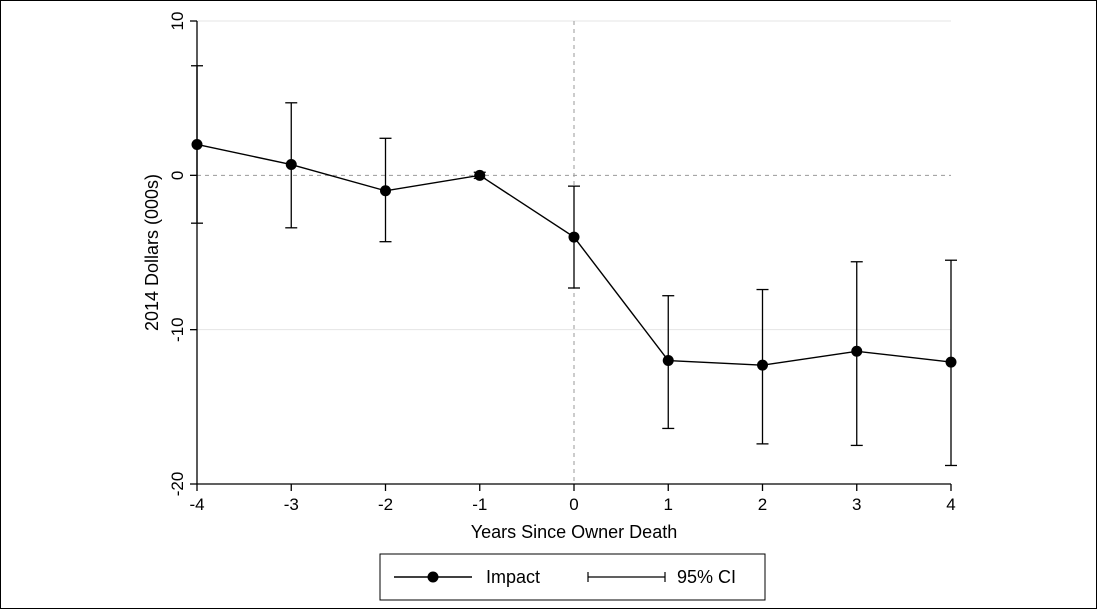  What do you see at coordinates (177, 21) in the screenshot?
I see `y-tick-label: 10` at bounding box center [177, 21].